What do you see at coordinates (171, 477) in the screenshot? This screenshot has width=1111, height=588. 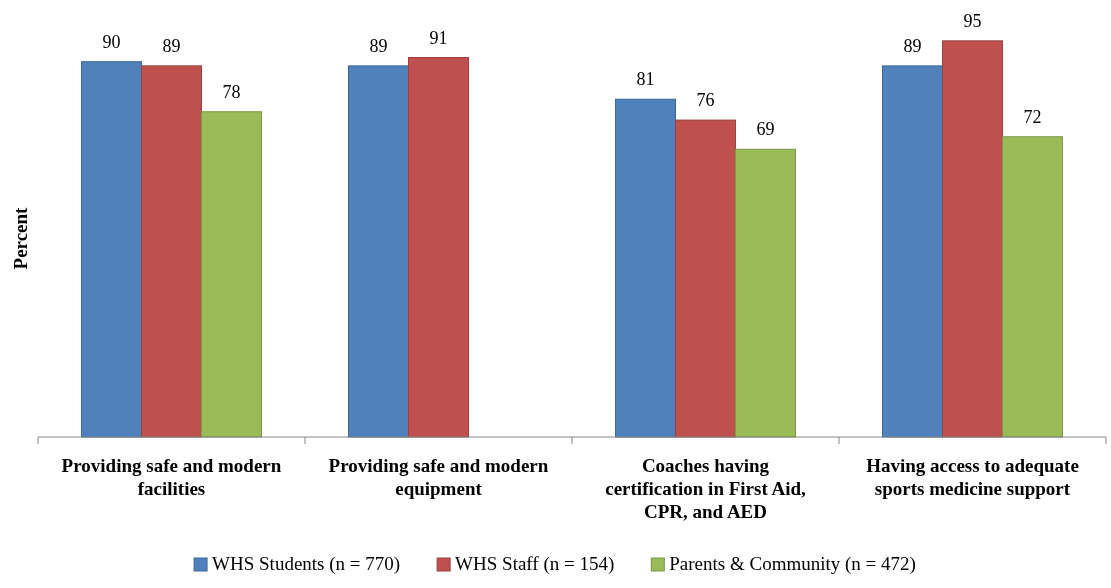 I see `x-tick-label: Providing safe and modern facilities` at bounding box center [171, 477].